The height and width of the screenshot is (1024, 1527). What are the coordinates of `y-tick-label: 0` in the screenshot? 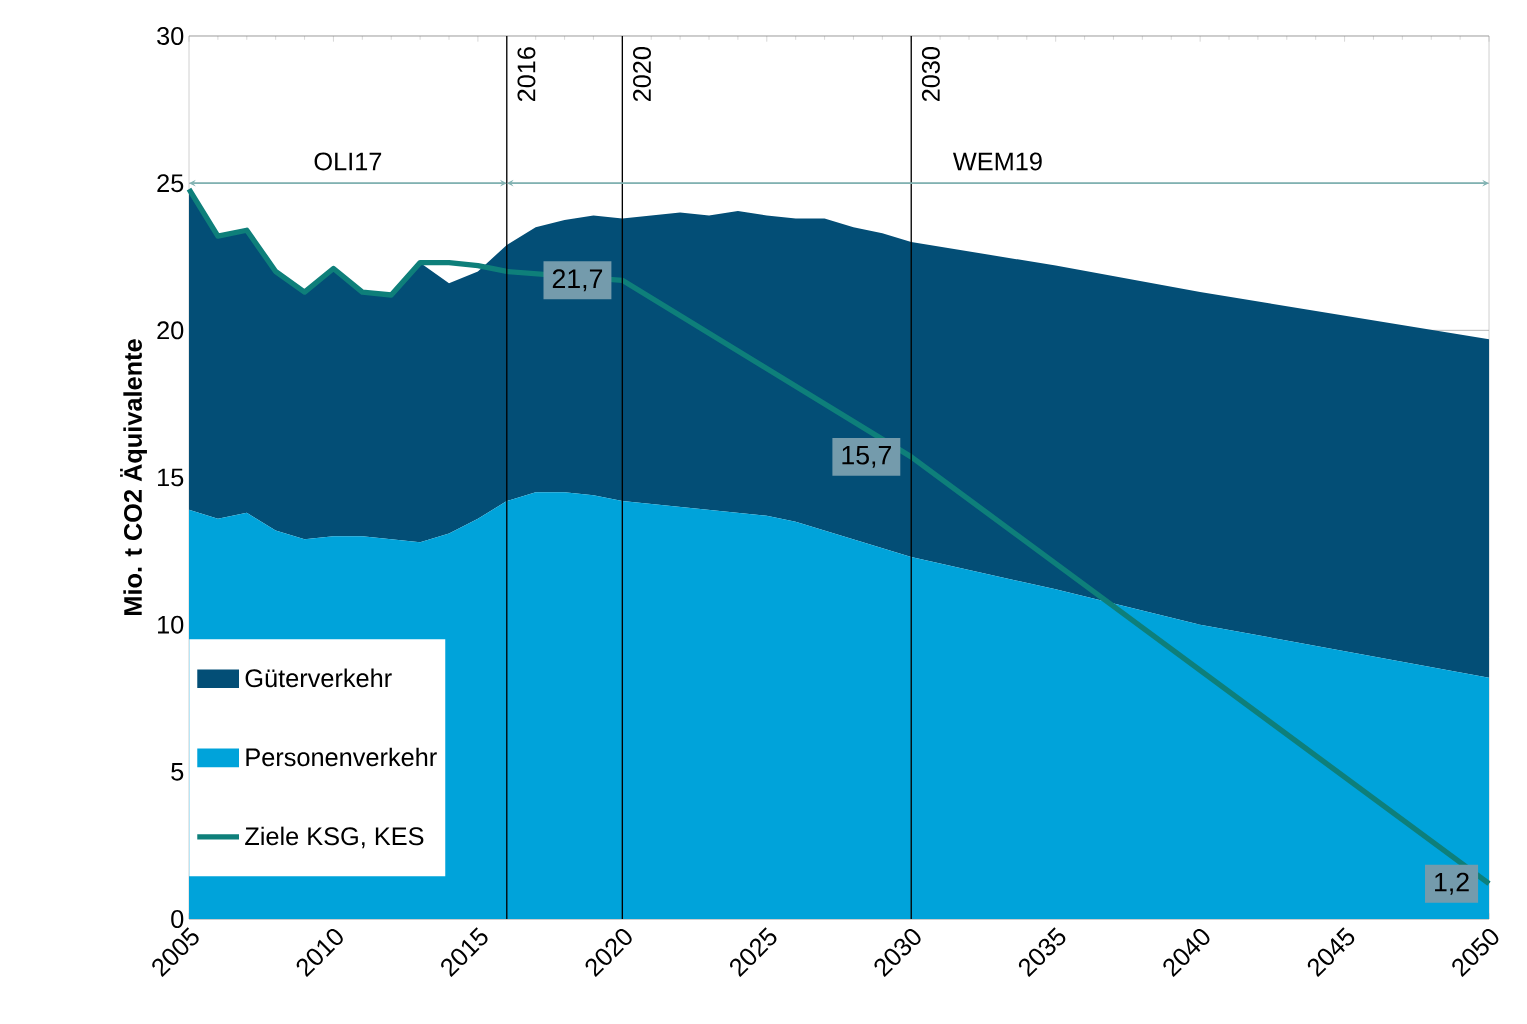 It's located at (177, 919).